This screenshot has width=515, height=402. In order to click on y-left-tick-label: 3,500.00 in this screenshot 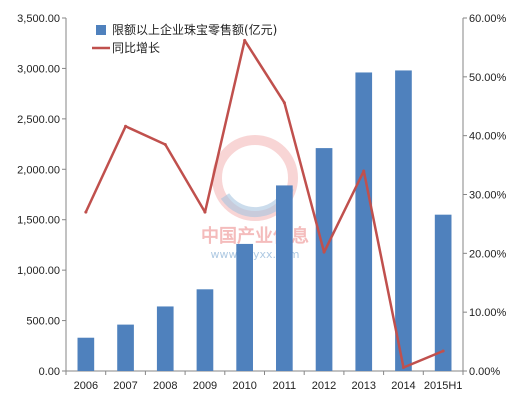, I will do `click(38, 19)`.